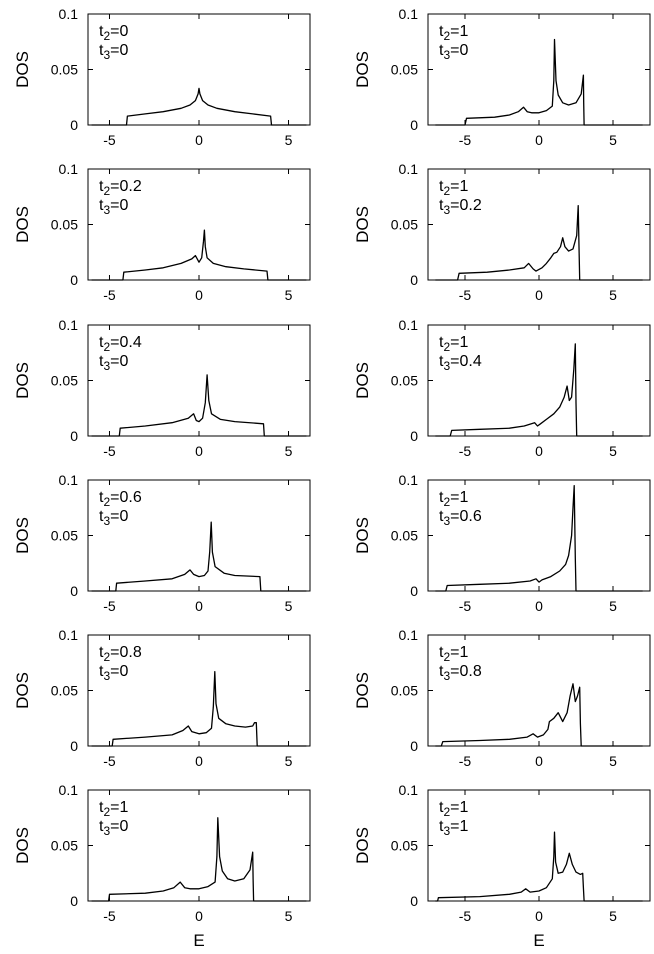  I want to click on dos-panel: 0 0.05 0.1 -5 0 5 DOS t2=0.4t3=0, so click(162, 388).